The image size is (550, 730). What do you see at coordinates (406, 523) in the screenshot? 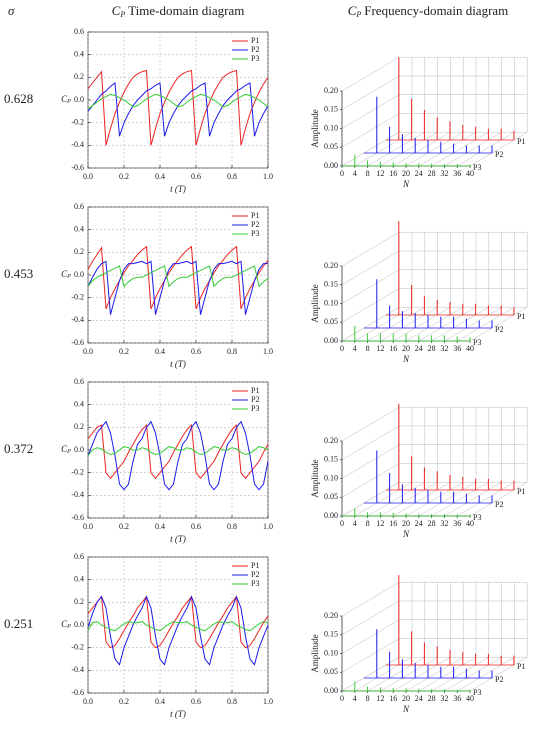
I see `x-tick-label: 20` at bounding box center [406, 523].